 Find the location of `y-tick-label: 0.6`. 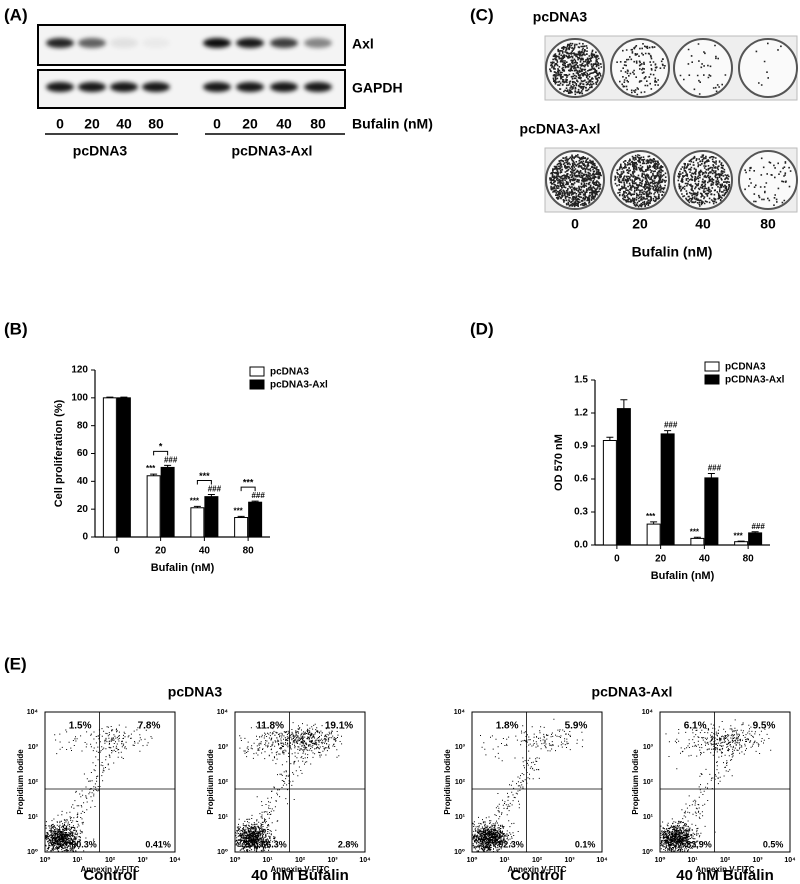

y-tick-label: 0.6 is located at coordinates (581, 479).